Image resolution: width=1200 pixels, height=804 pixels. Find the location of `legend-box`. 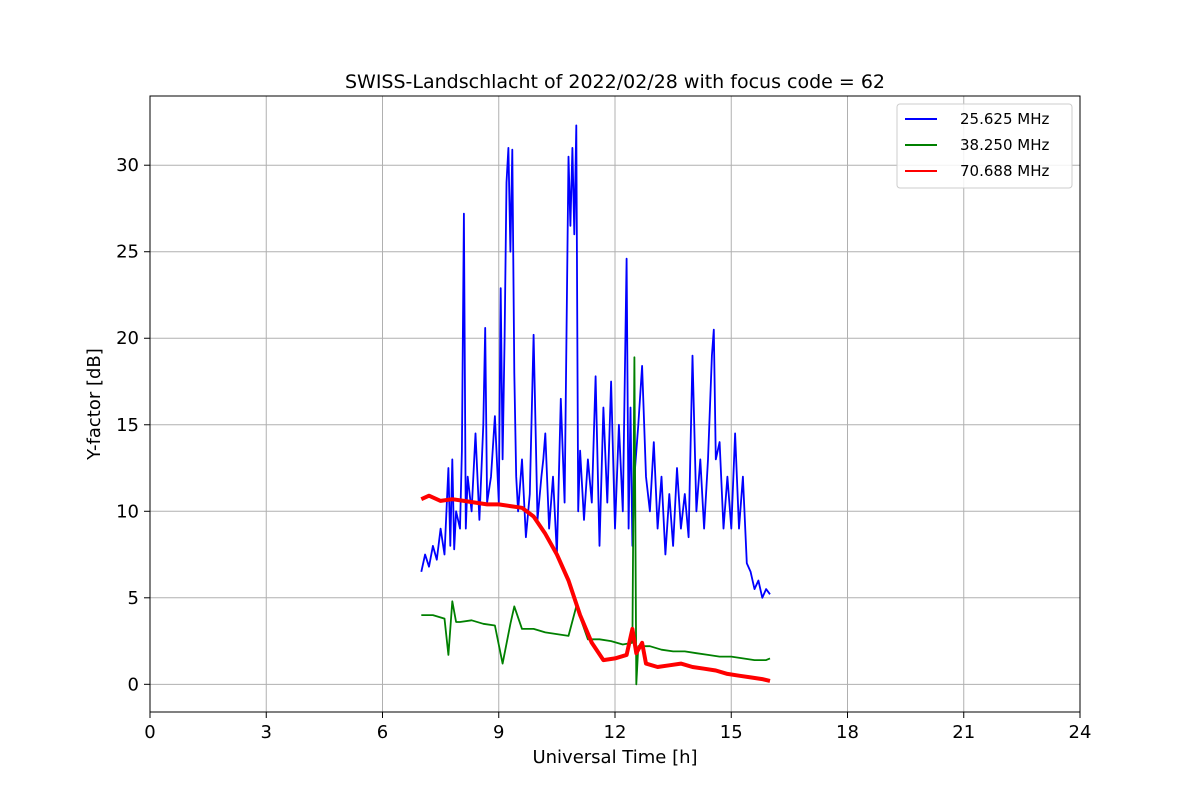

legend-box is located at coordinates (984, 146).